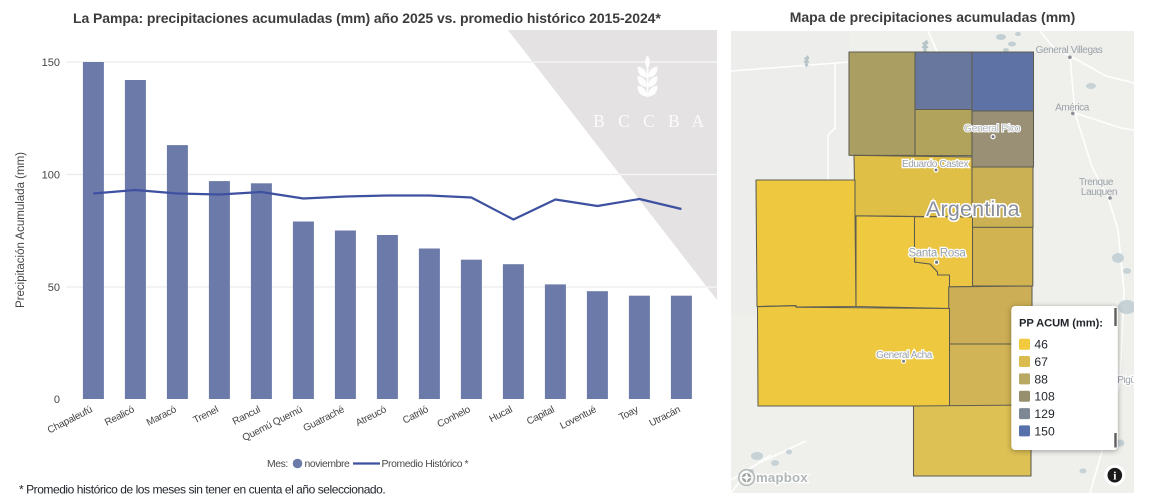 This screenshot has width=1172, height=503. What do you see at coordinates (57, 400) in the screenshot?
I see `svg-text: 0` at bounding box center [57, 400].